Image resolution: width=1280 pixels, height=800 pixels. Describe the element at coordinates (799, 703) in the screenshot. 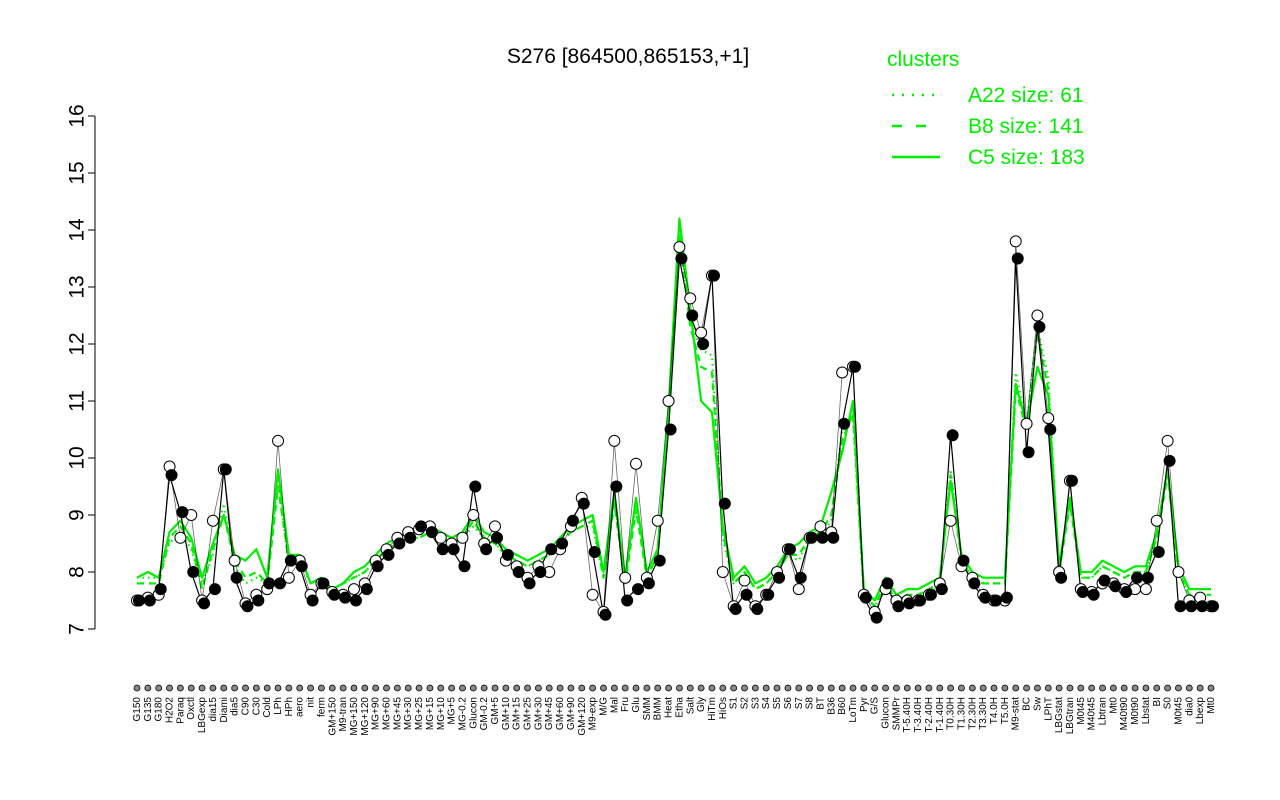

I see `x-tick-label: S7` at that location.